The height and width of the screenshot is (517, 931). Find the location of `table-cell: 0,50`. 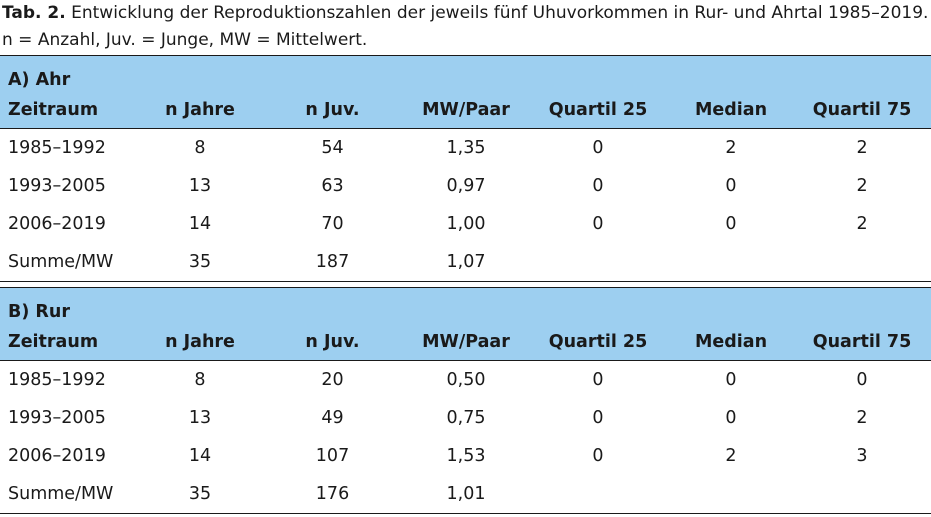

table-cell: 0,50 is located at coordinates (466, 380).